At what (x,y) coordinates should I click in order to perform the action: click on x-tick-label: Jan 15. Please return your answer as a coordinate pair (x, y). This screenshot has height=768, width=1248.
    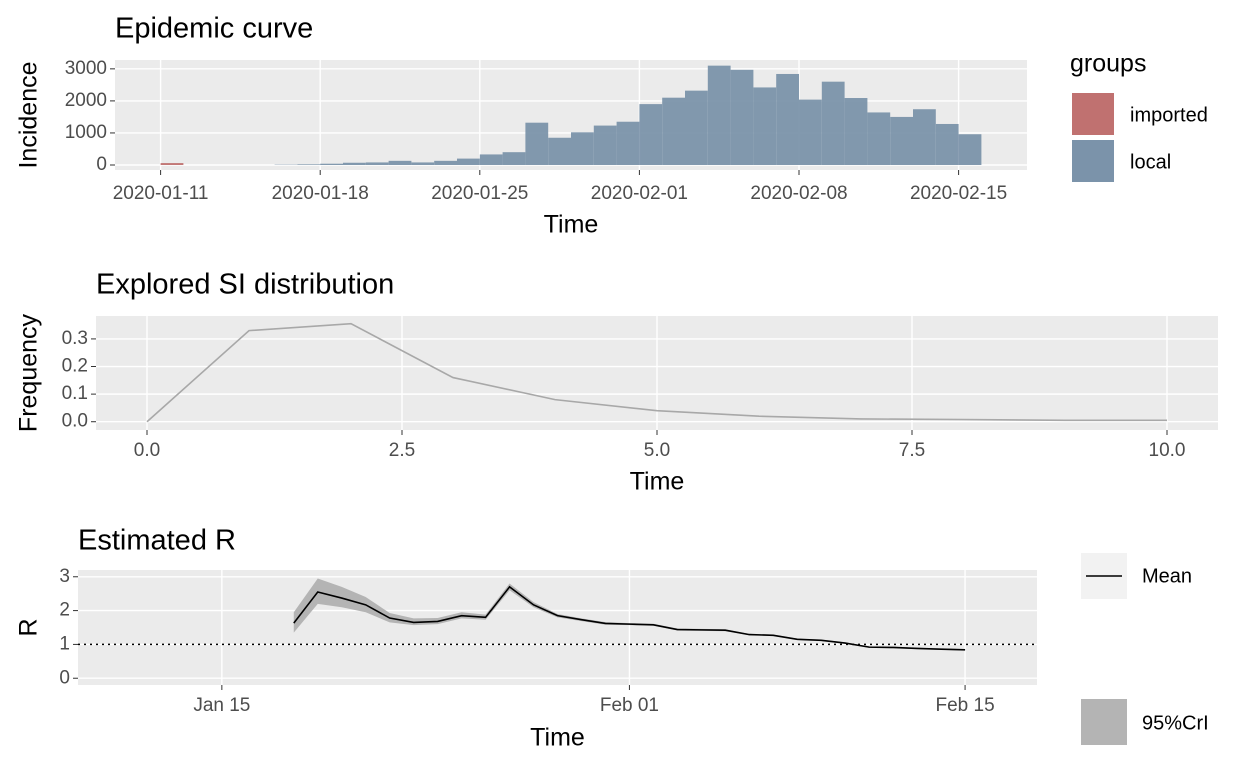
    Looking at the image, I should click on (221, 705).